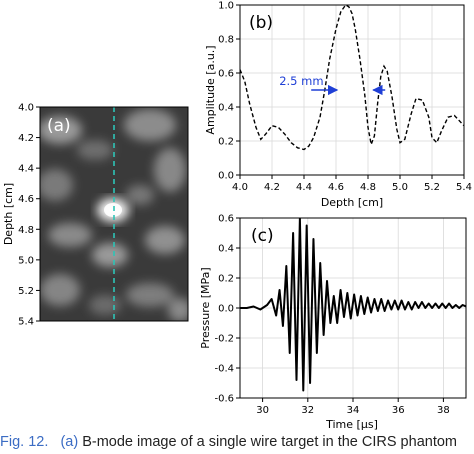 The height and width of the screenshot is (454, 474). Describe the element at coordinates (59, 126) in the screenshot. I see `panel-a-label: (a)` at that location.